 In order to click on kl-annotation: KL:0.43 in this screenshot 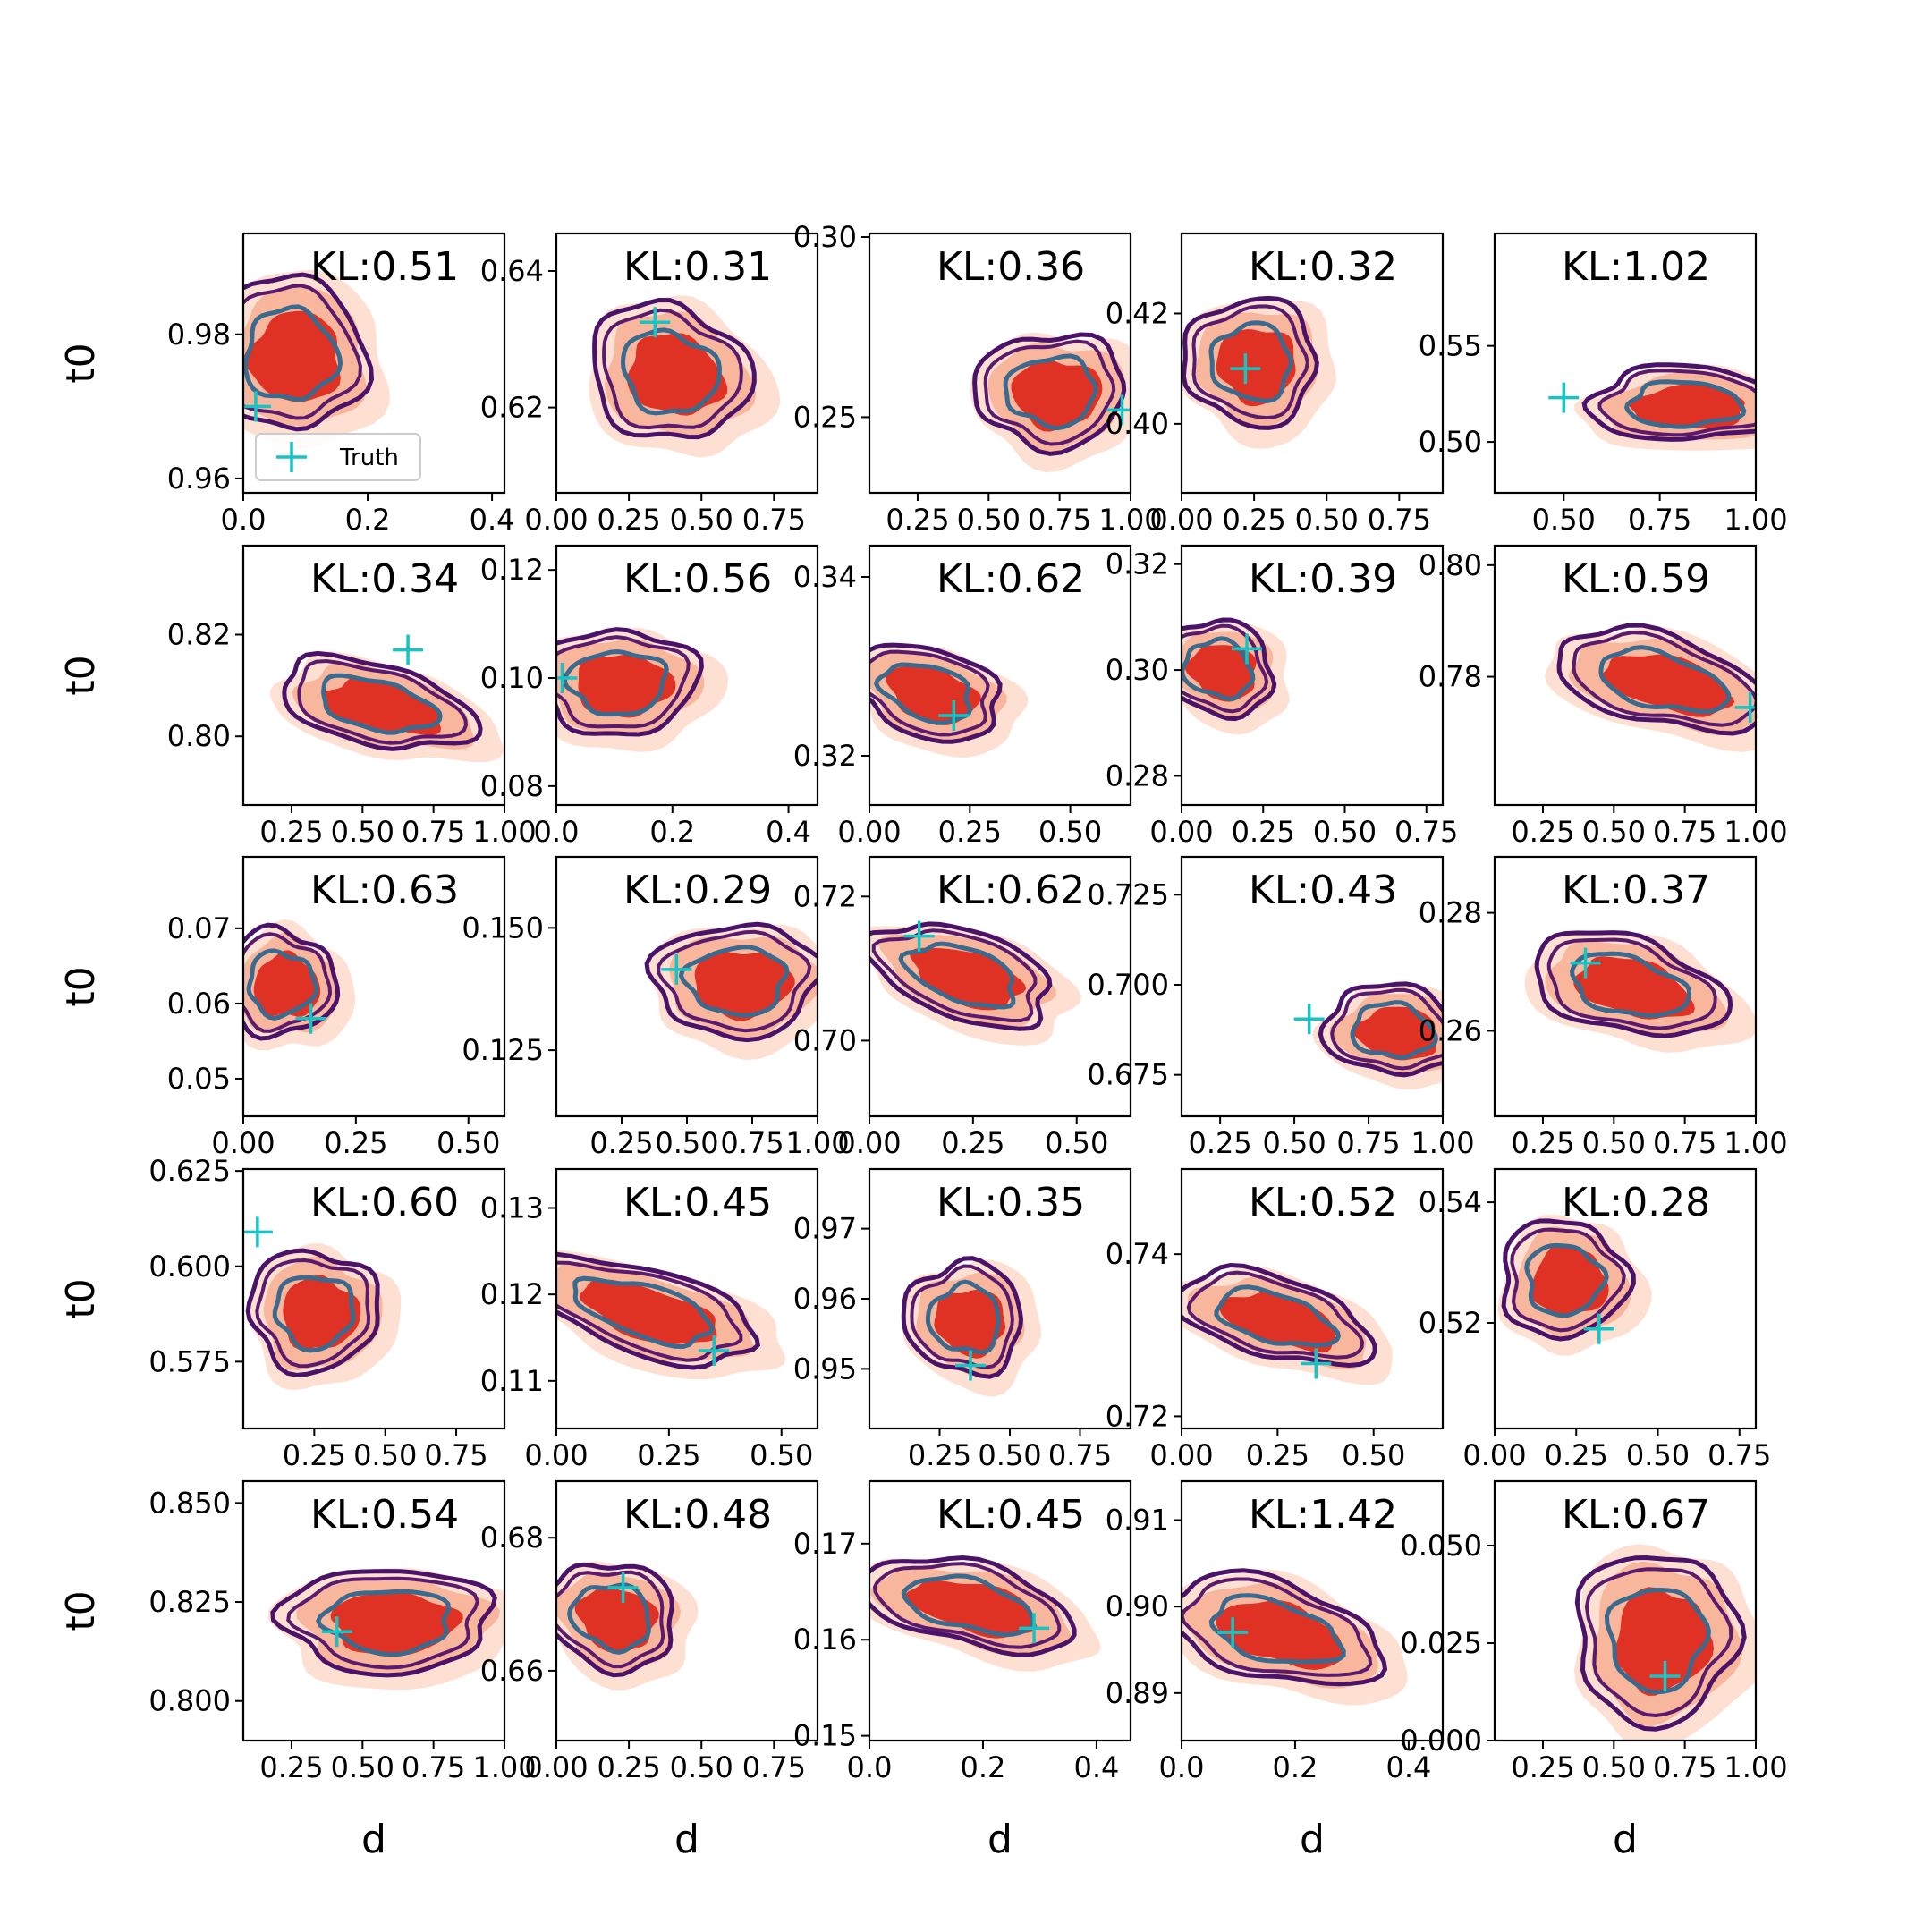, I will do `click(1323, 890)`.